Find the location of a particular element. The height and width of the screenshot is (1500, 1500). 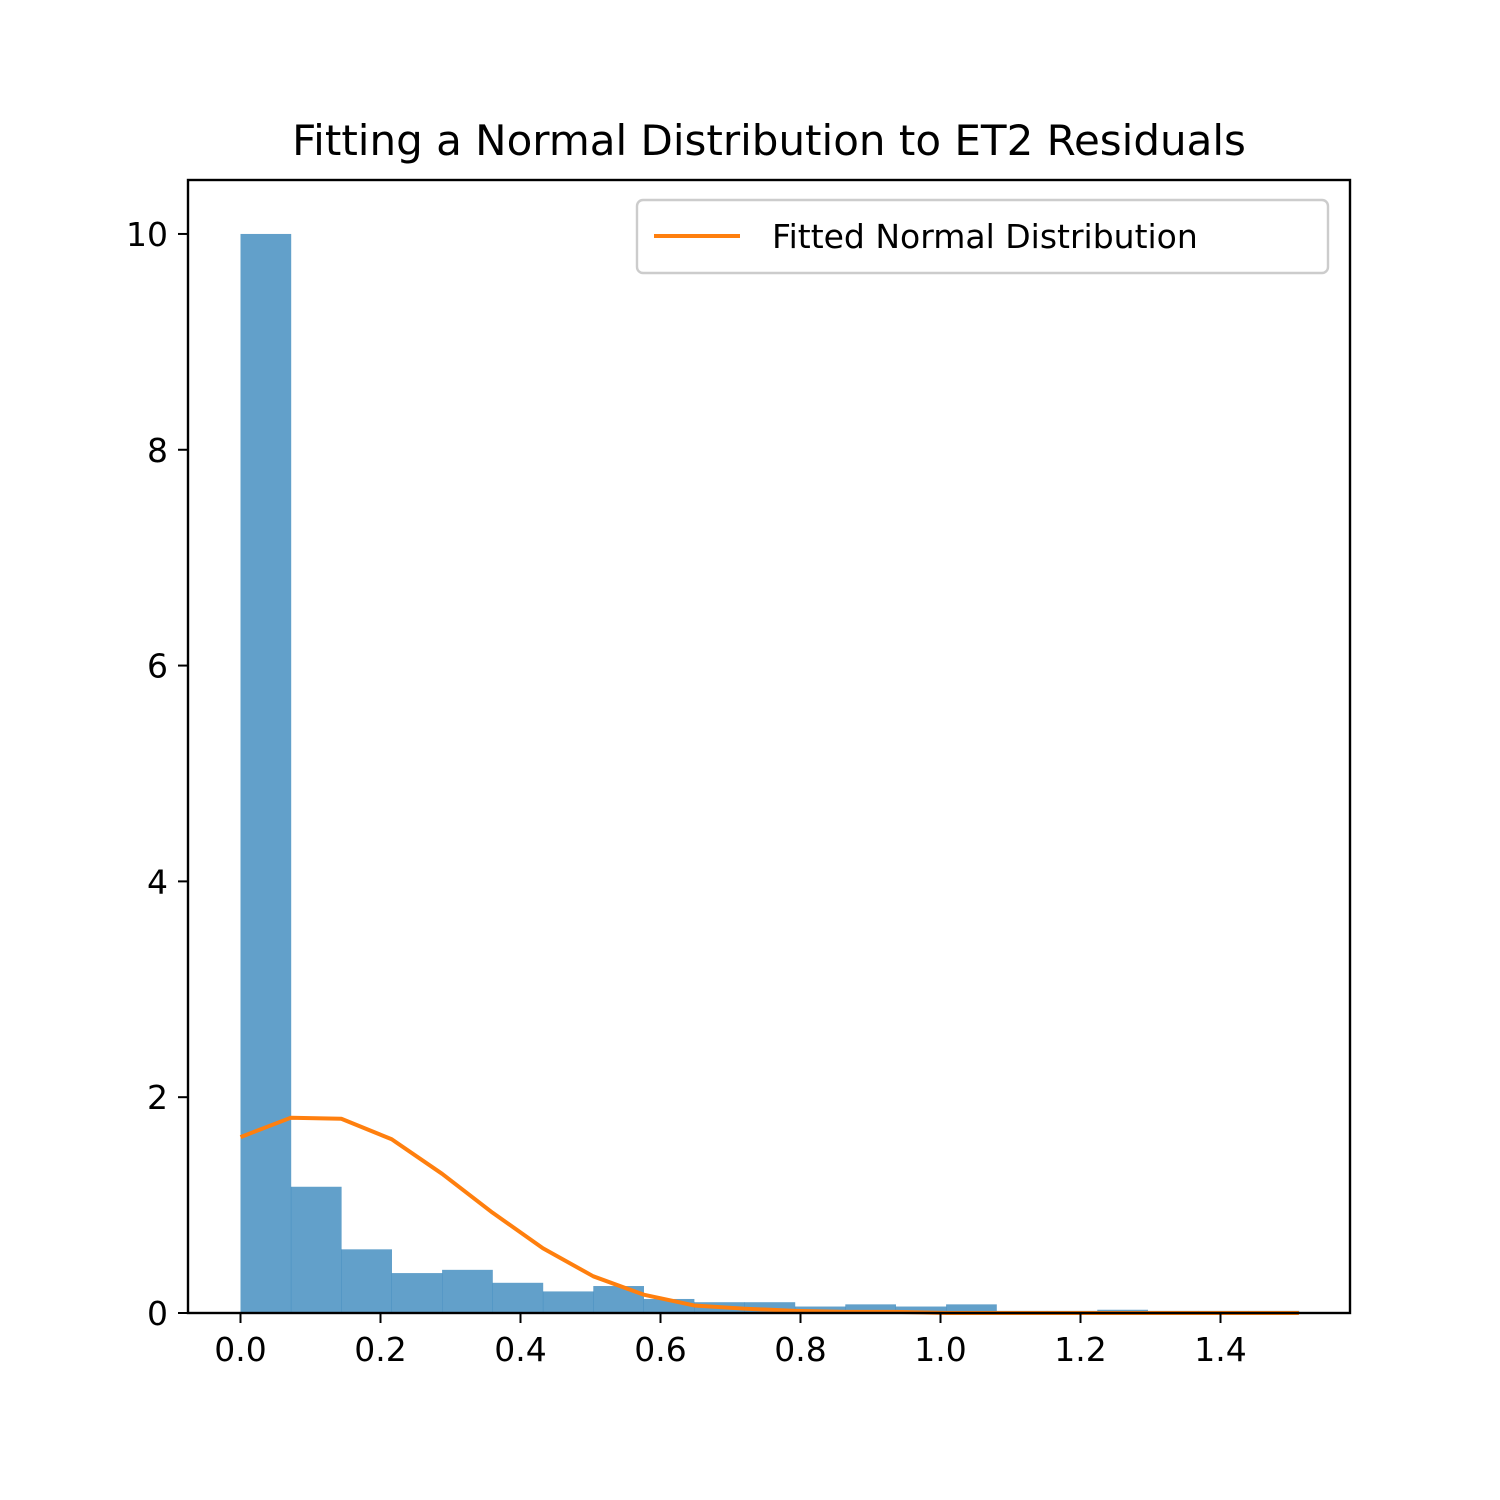

legend-box is located at coordinates (982, 236).